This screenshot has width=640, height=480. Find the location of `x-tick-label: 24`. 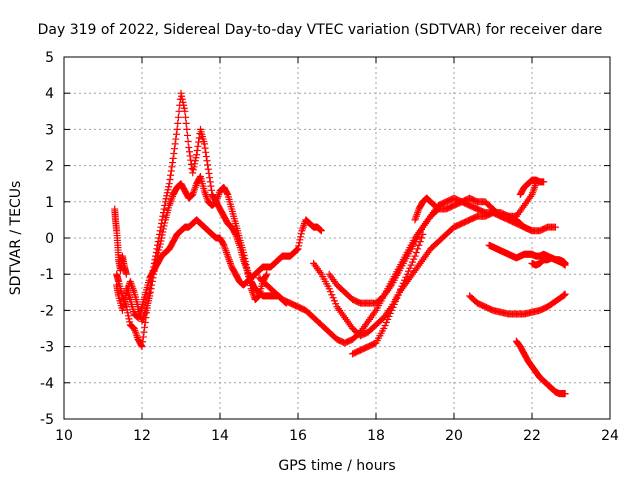

x-tick-label: 24 is located at coordinates (610, 436).